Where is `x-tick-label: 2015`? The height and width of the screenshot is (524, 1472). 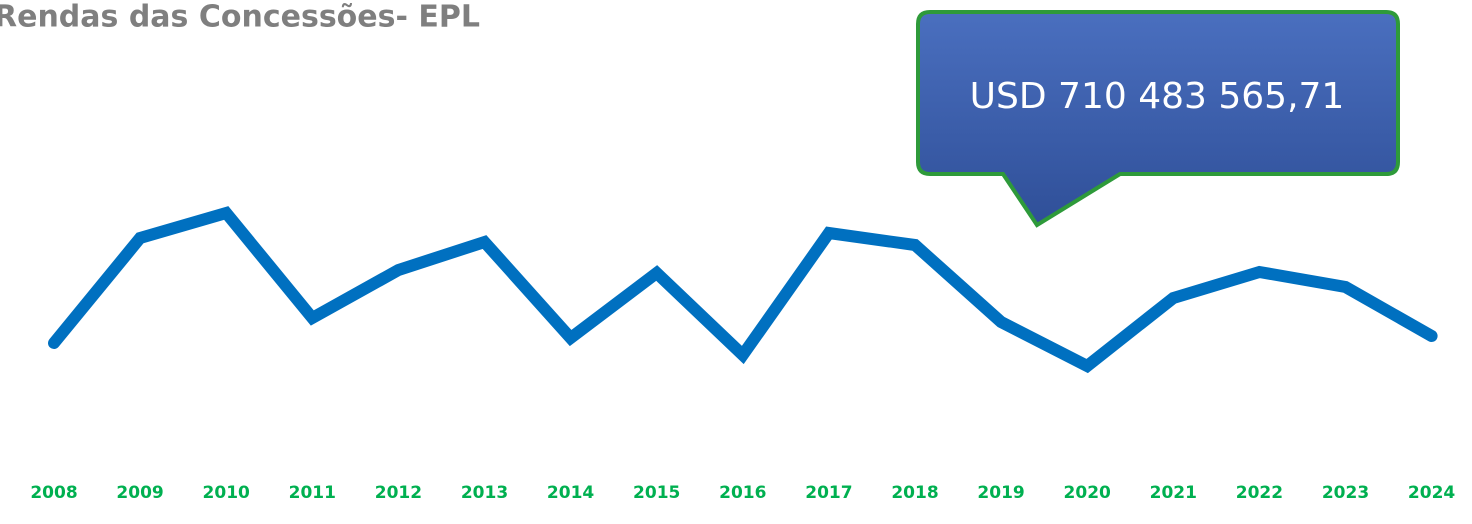 x-tick-label: 2015 is located at coordinates (656, 493).